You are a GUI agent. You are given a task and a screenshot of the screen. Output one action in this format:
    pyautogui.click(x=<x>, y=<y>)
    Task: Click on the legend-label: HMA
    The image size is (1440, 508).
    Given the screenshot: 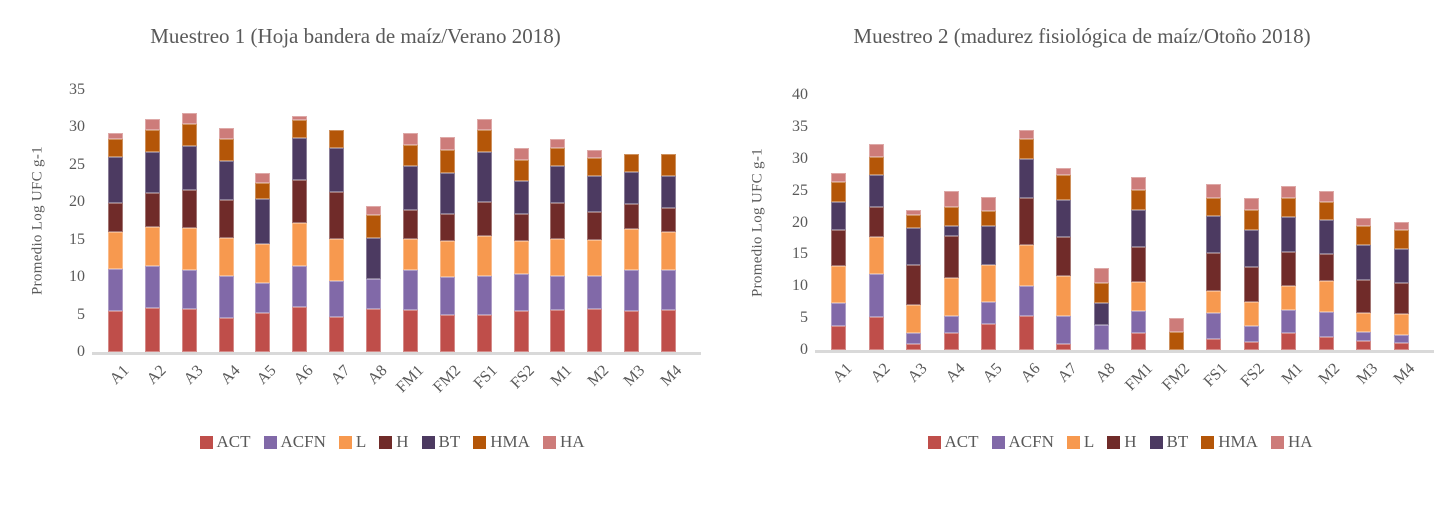 What is the action you would take?
    pyautogui.click(x=510, y=441)
    